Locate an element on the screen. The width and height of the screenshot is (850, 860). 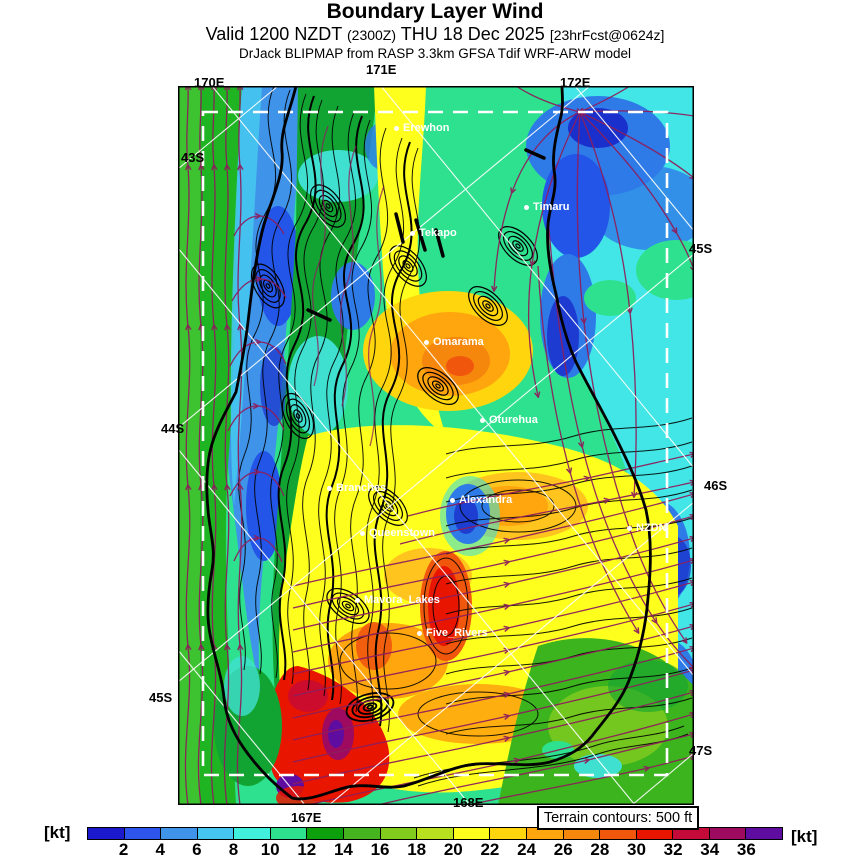
geo-label-lon-167: 167E is located at coordinates (306, 817).